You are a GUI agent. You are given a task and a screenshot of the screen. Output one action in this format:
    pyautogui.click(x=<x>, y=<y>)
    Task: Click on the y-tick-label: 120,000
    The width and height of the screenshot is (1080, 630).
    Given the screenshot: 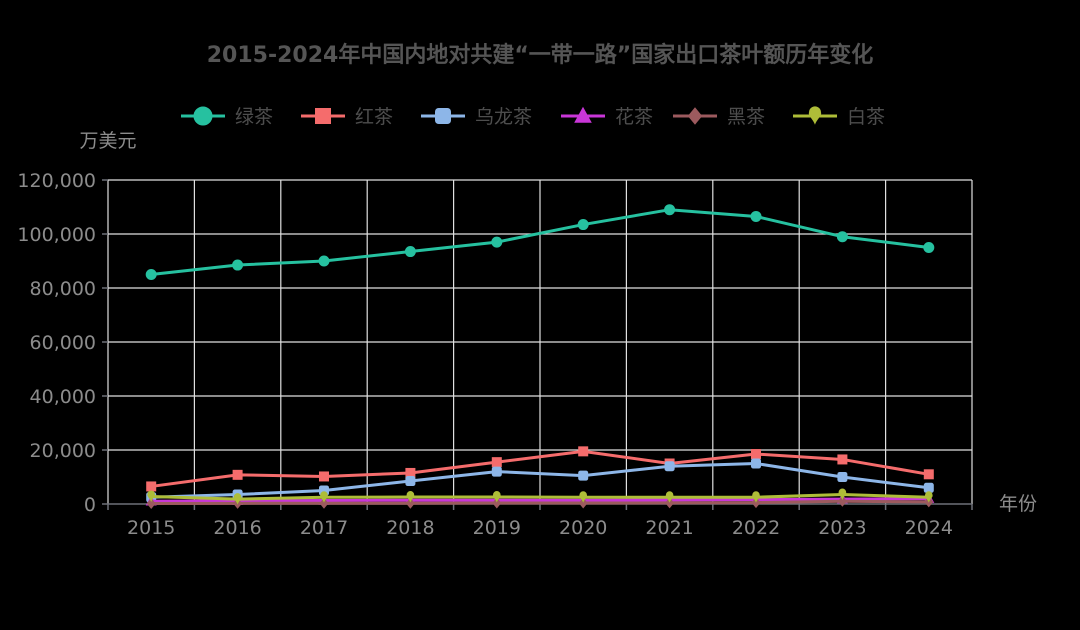 What is the action you would take?
    pyautogui.click(x=56, y=181)
    